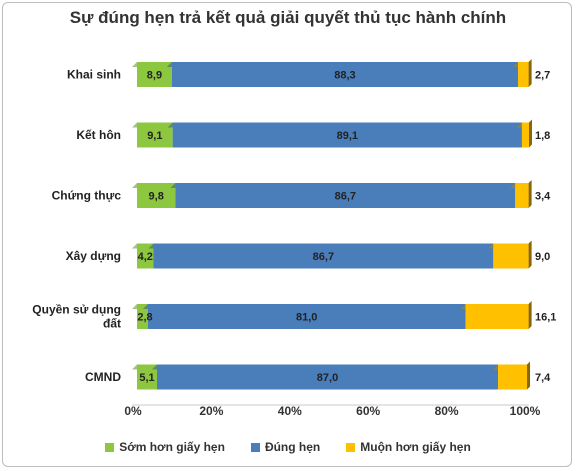 The image size is (576, 471). Describe the element at coordinates (368, 411) in the screenshot. I see `x-tick-label: 60%` at that location.